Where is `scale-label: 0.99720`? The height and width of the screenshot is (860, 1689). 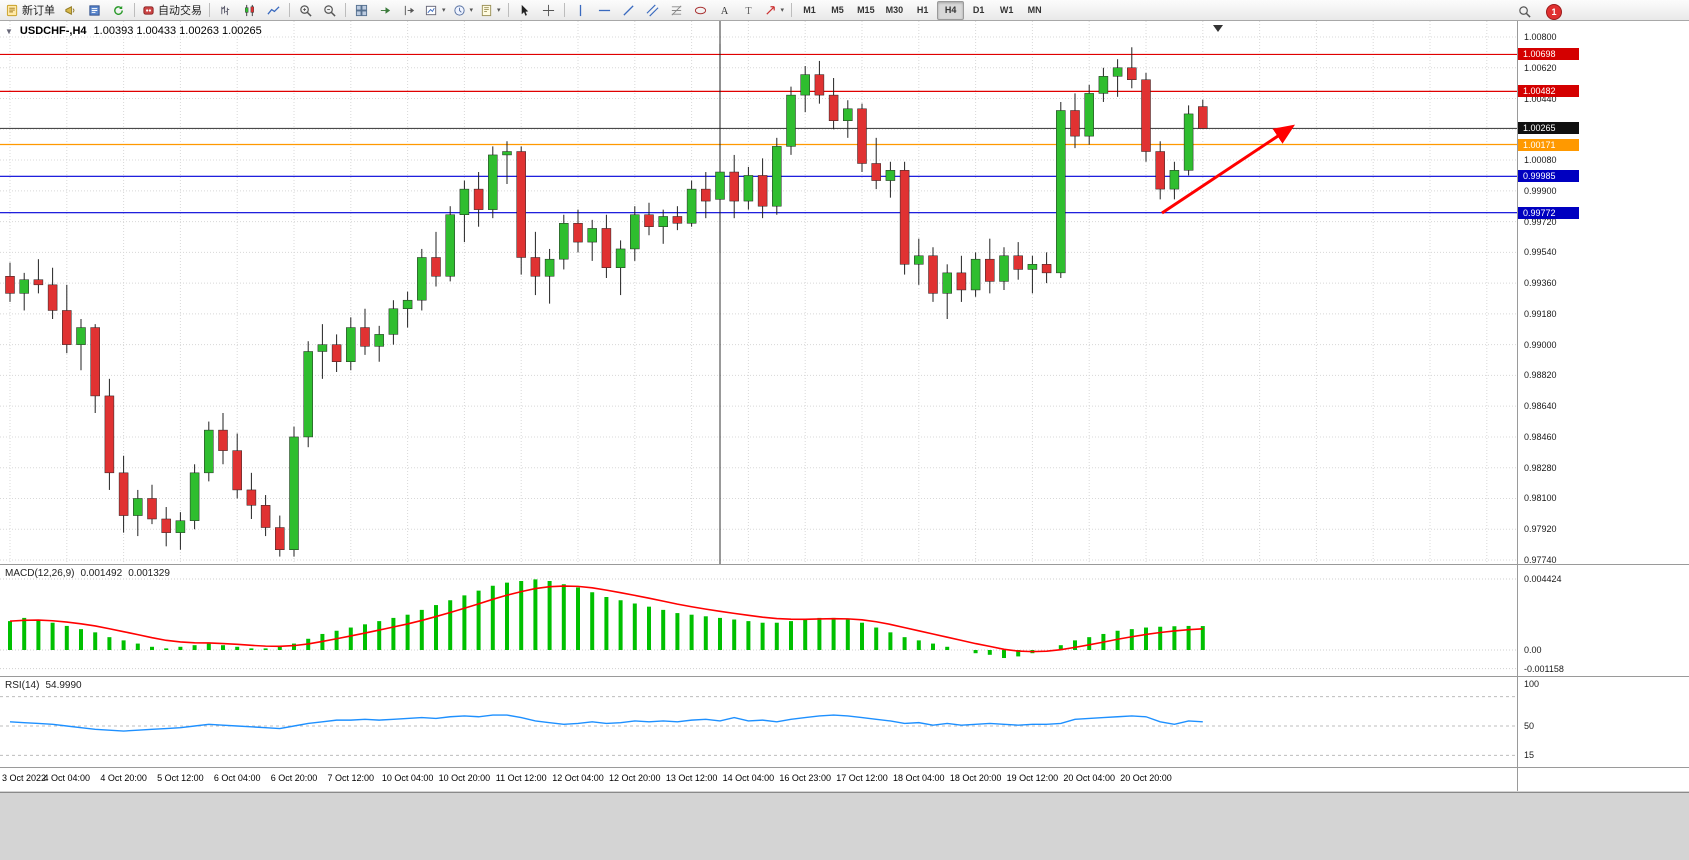
scale-label: 0.99720 is located at coordinates (1540, 221).